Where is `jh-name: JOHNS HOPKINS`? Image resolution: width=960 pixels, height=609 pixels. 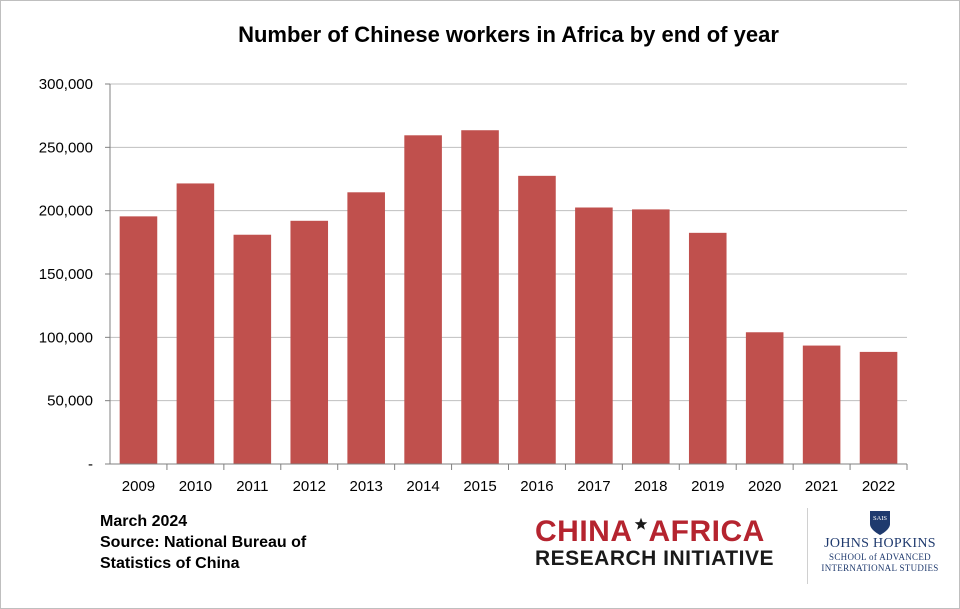
jh-name: JOHNS HOPKINS is located at coordinates (880, 543).